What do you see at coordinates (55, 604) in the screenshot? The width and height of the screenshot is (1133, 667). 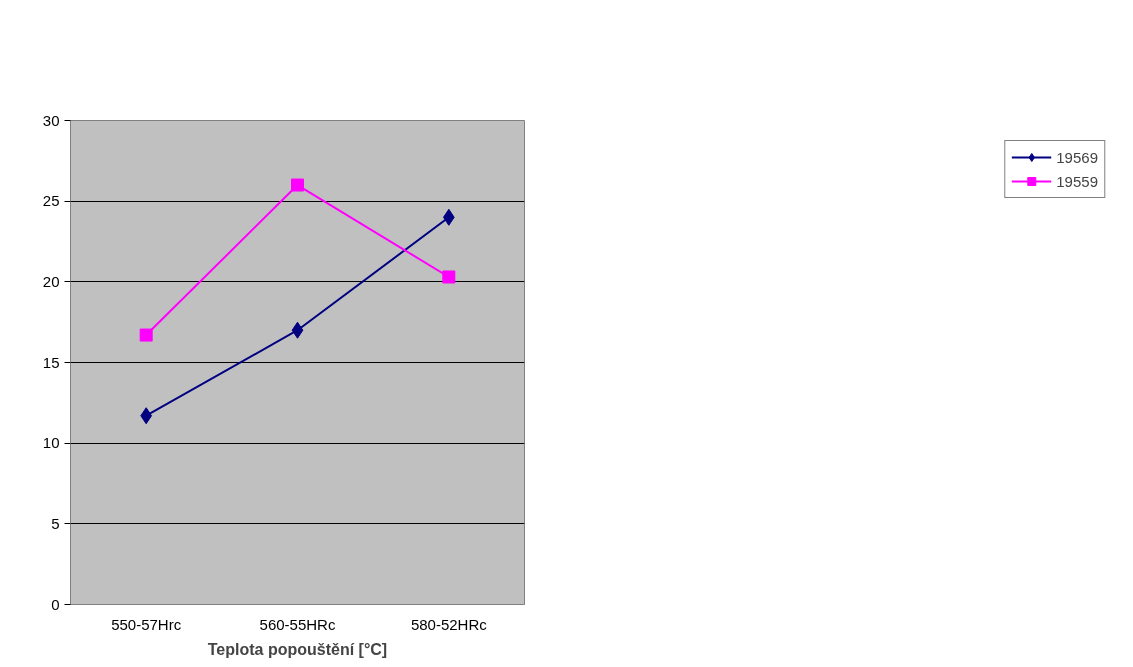 I see `y-tick-label: 0` at bounding box center [55, 604].